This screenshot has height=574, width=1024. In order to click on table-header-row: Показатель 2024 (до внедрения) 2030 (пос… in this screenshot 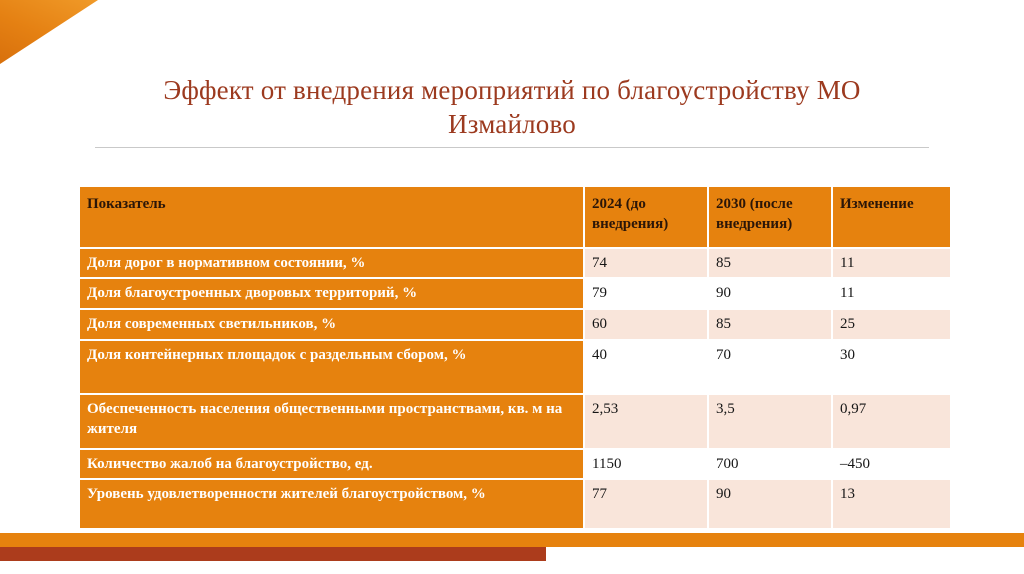, I will do `click(515, 217)`.